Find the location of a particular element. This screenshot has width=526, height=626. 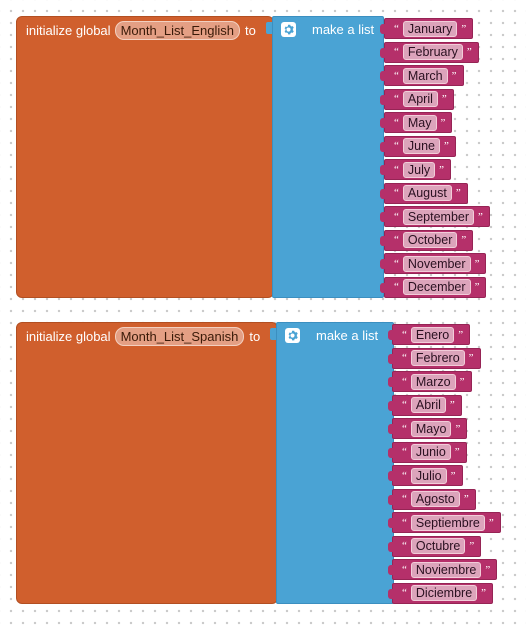

text-string-value: Abril is located at coordinates (428, 405).